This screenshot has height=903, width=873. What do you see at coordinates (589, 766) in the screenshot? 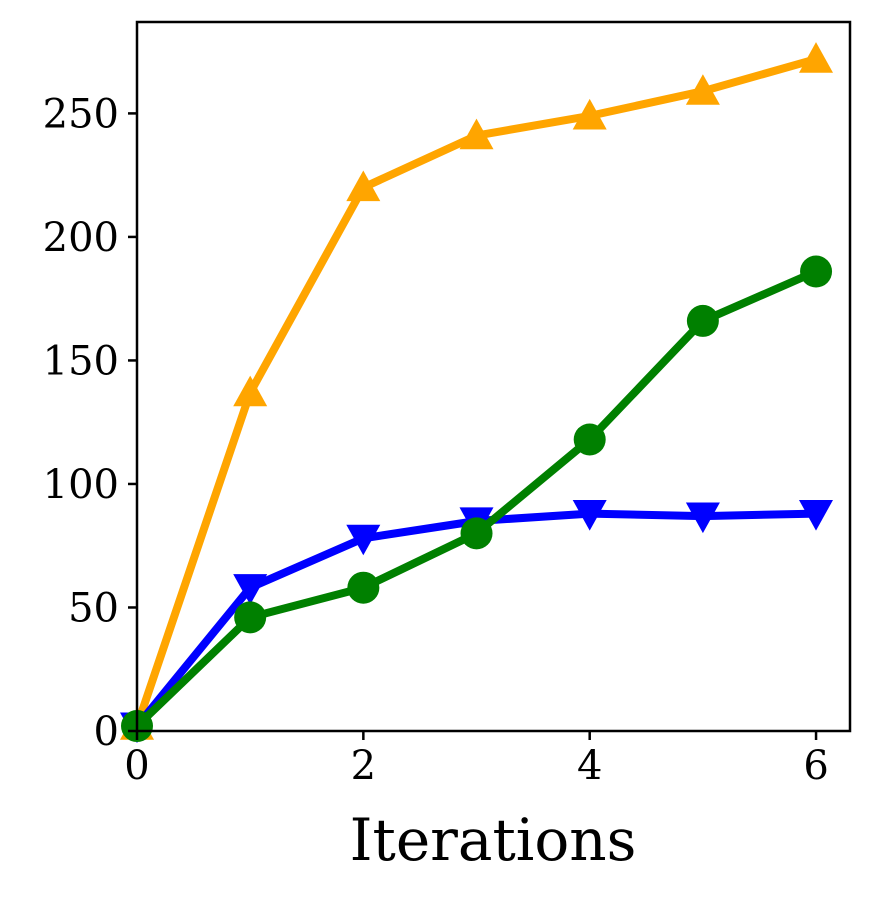
I see `x-tick-label: 4` at bounding box center [589, 766].